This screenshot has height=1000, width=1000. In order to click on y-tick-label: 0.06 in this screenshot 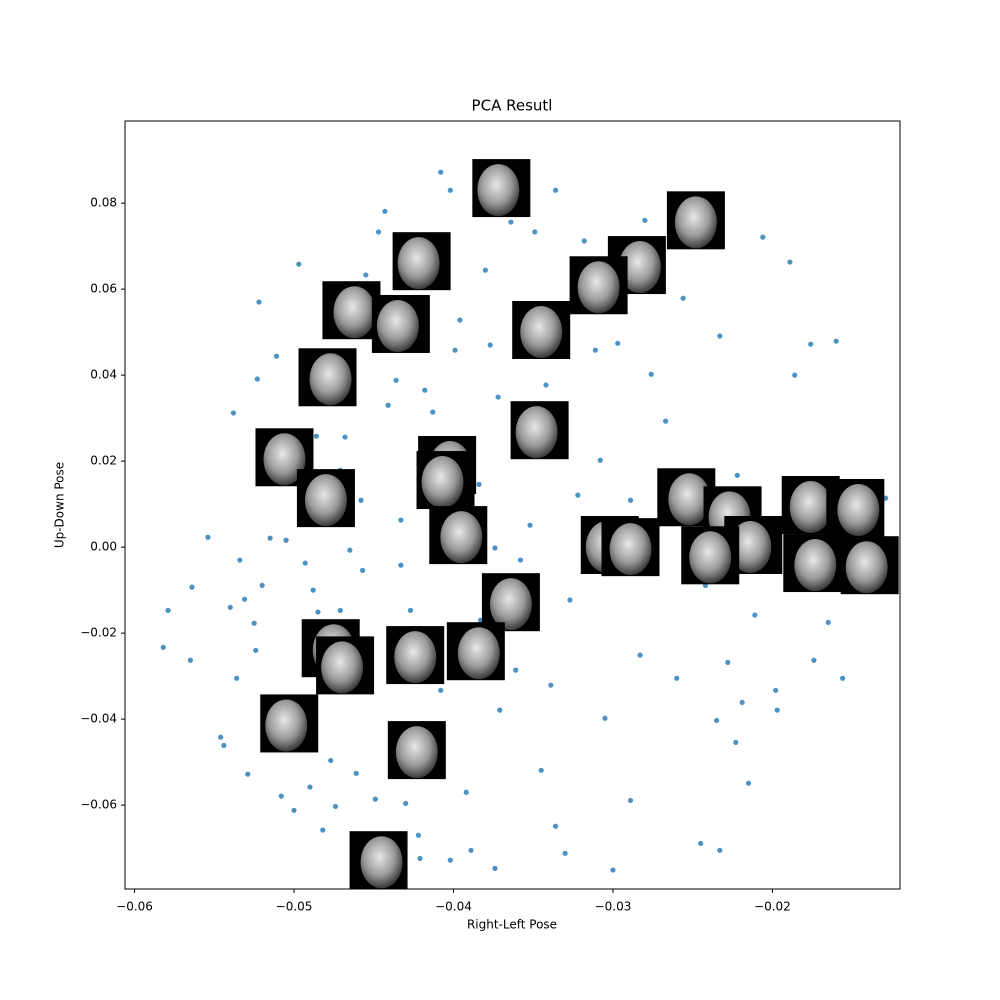, I will do `click(103, 289)`.